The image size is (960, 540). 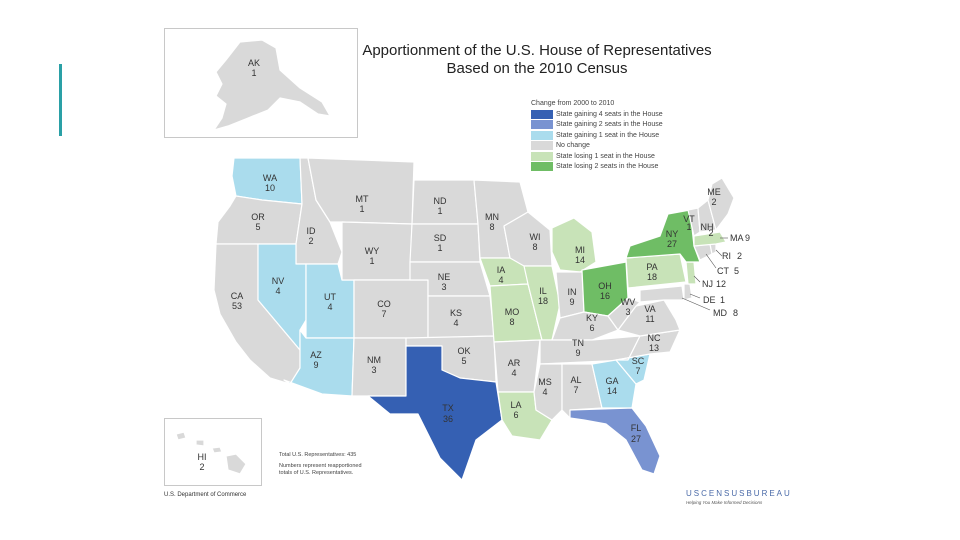 What do you see at coordinates (719, 253) in the screenshot?
I see `callout-line-ri` at bounding box center [719, 253].